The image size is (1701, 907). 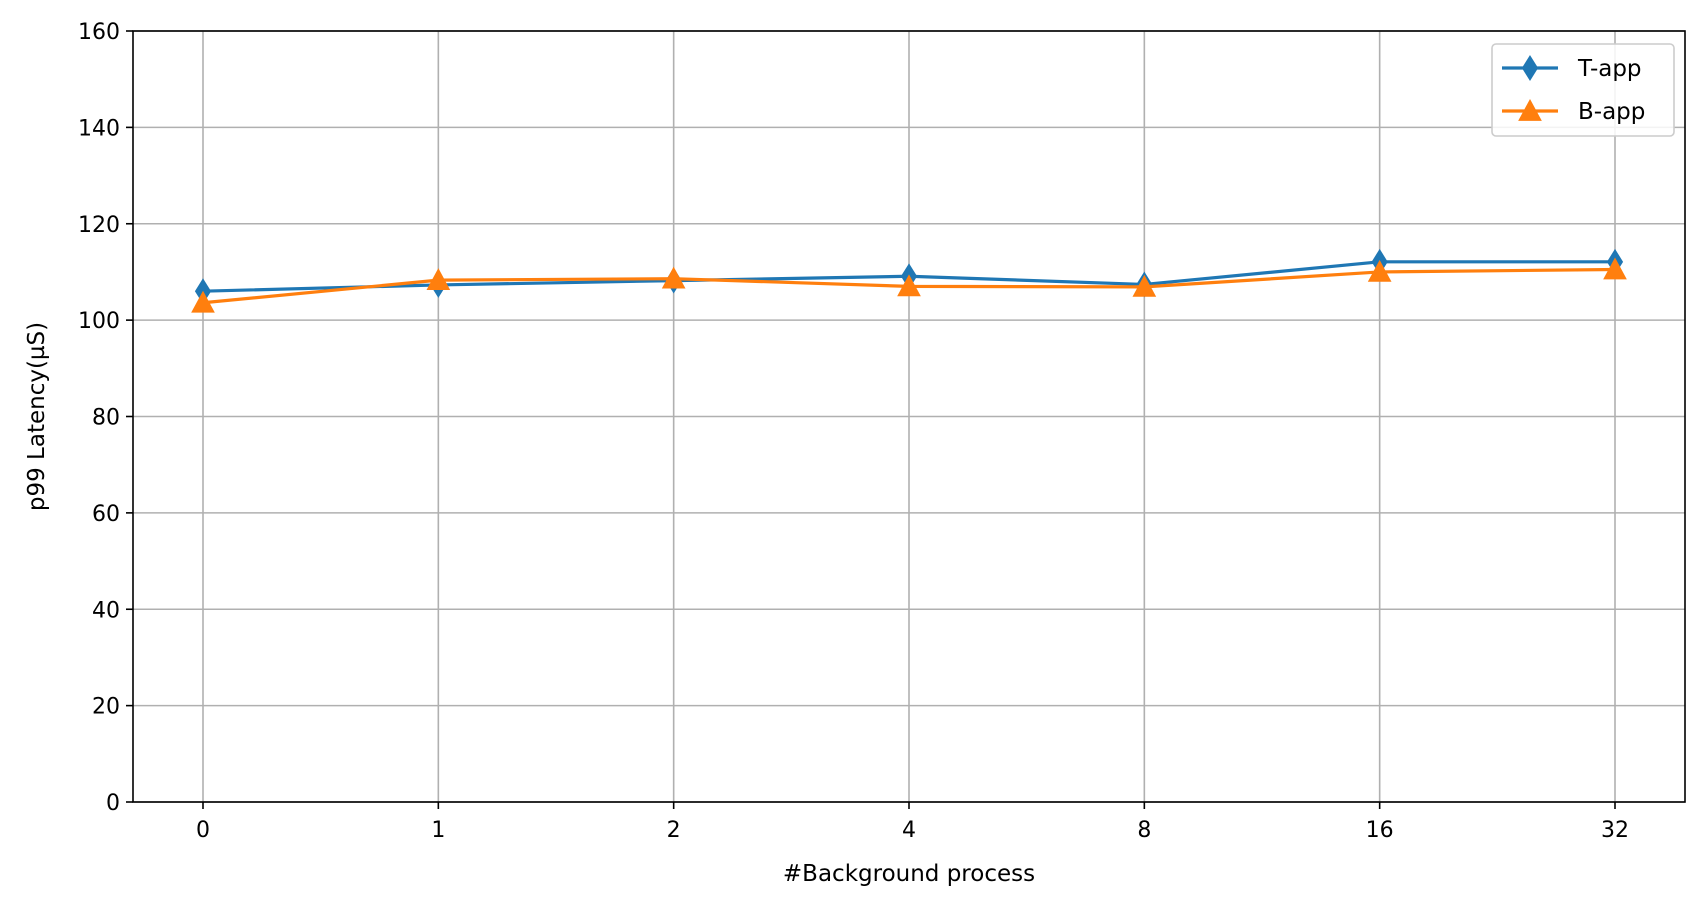 I want to click on legend-marker-b-app, so click(x=1530, y=109).